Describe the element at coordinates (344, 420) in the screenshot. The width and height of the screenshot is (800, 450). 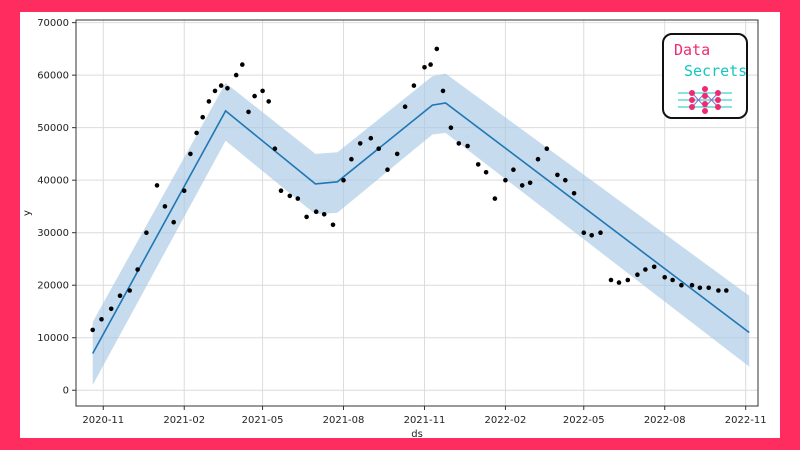
I see `x-tick-label: 2021-08` at that location.